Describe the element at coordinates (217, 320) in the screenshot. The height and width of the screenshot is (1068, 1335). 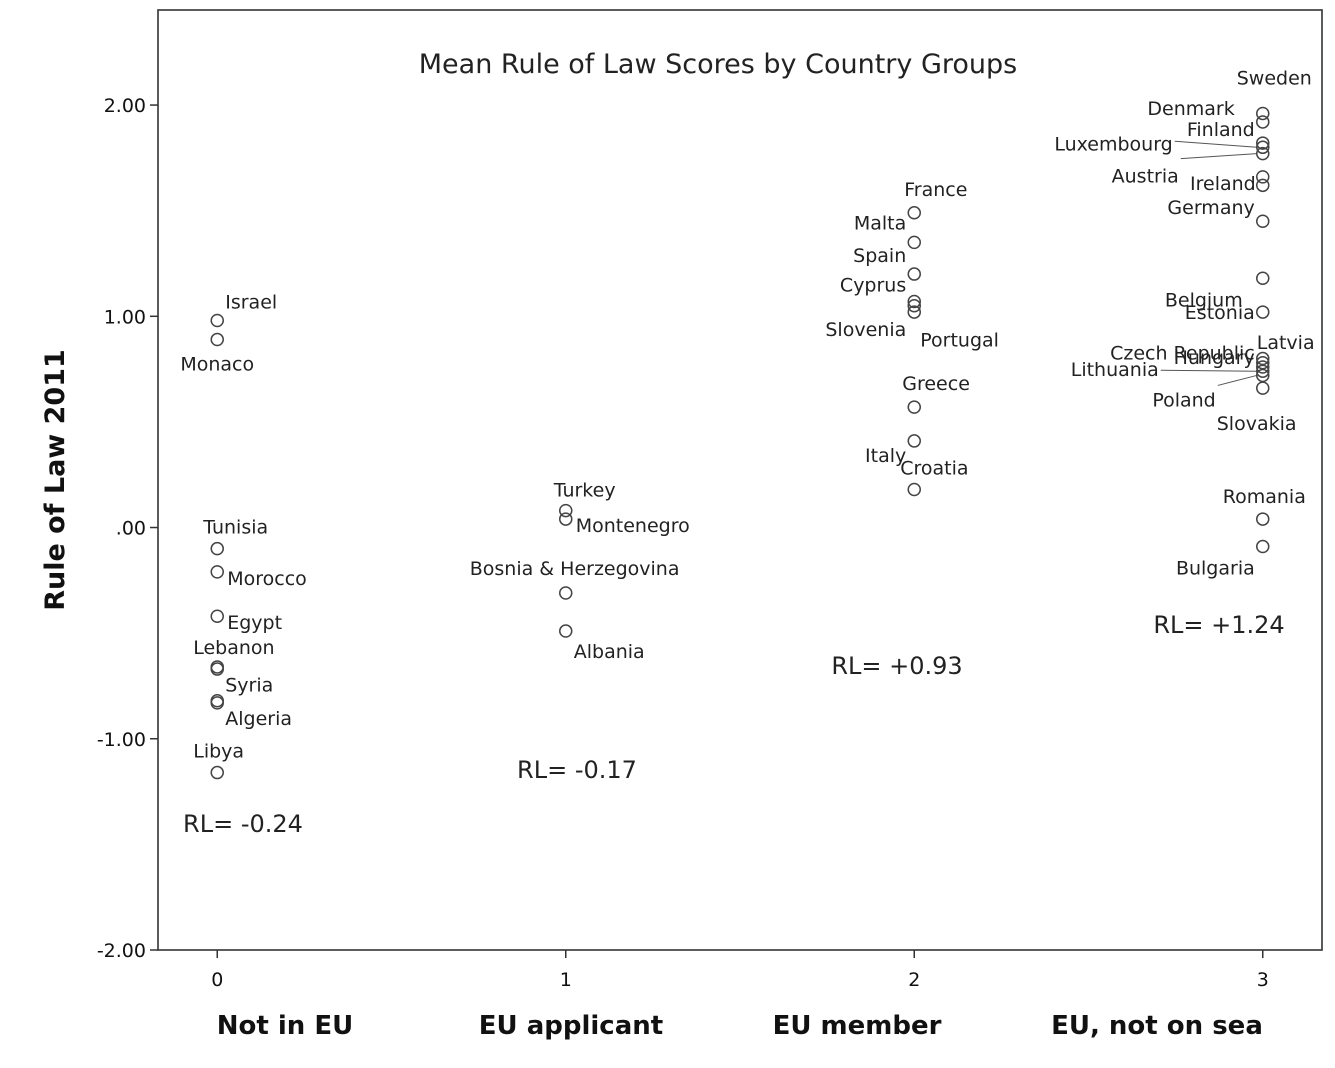
I see `data-point-israel` at that location.